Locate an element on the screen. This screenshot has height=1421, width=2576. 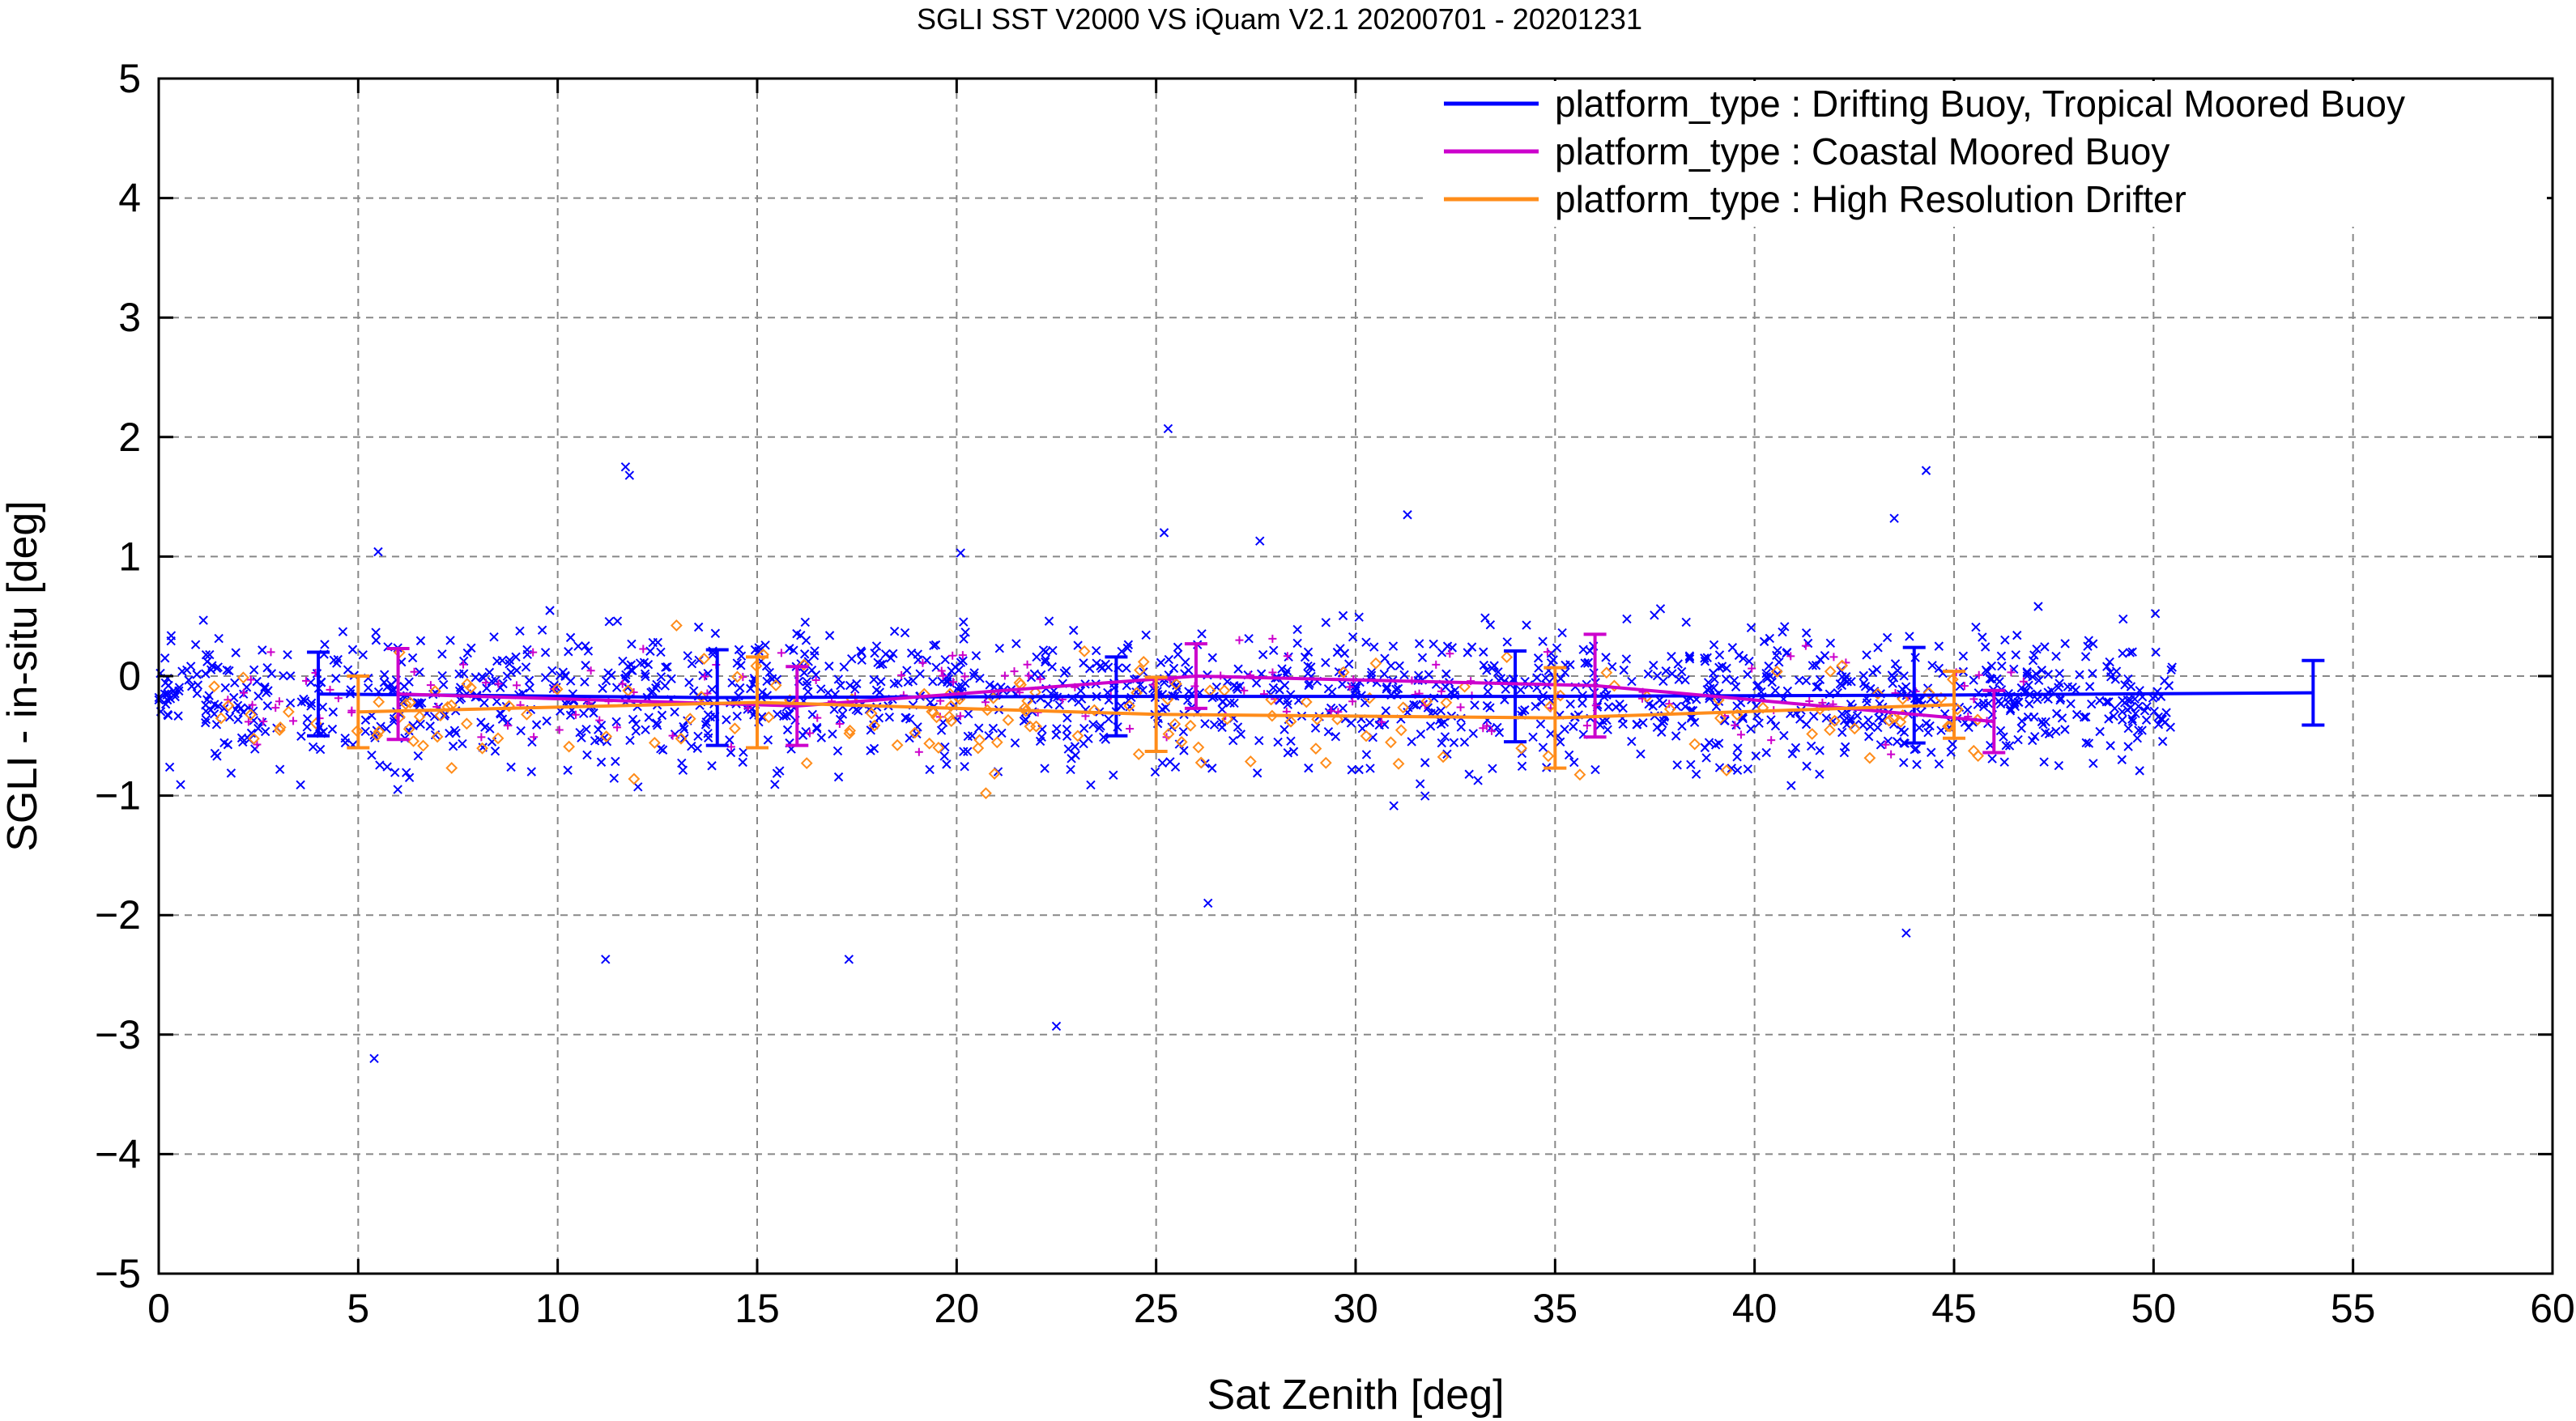
y-tick-label: 5 is located at coordinates (129, 78).